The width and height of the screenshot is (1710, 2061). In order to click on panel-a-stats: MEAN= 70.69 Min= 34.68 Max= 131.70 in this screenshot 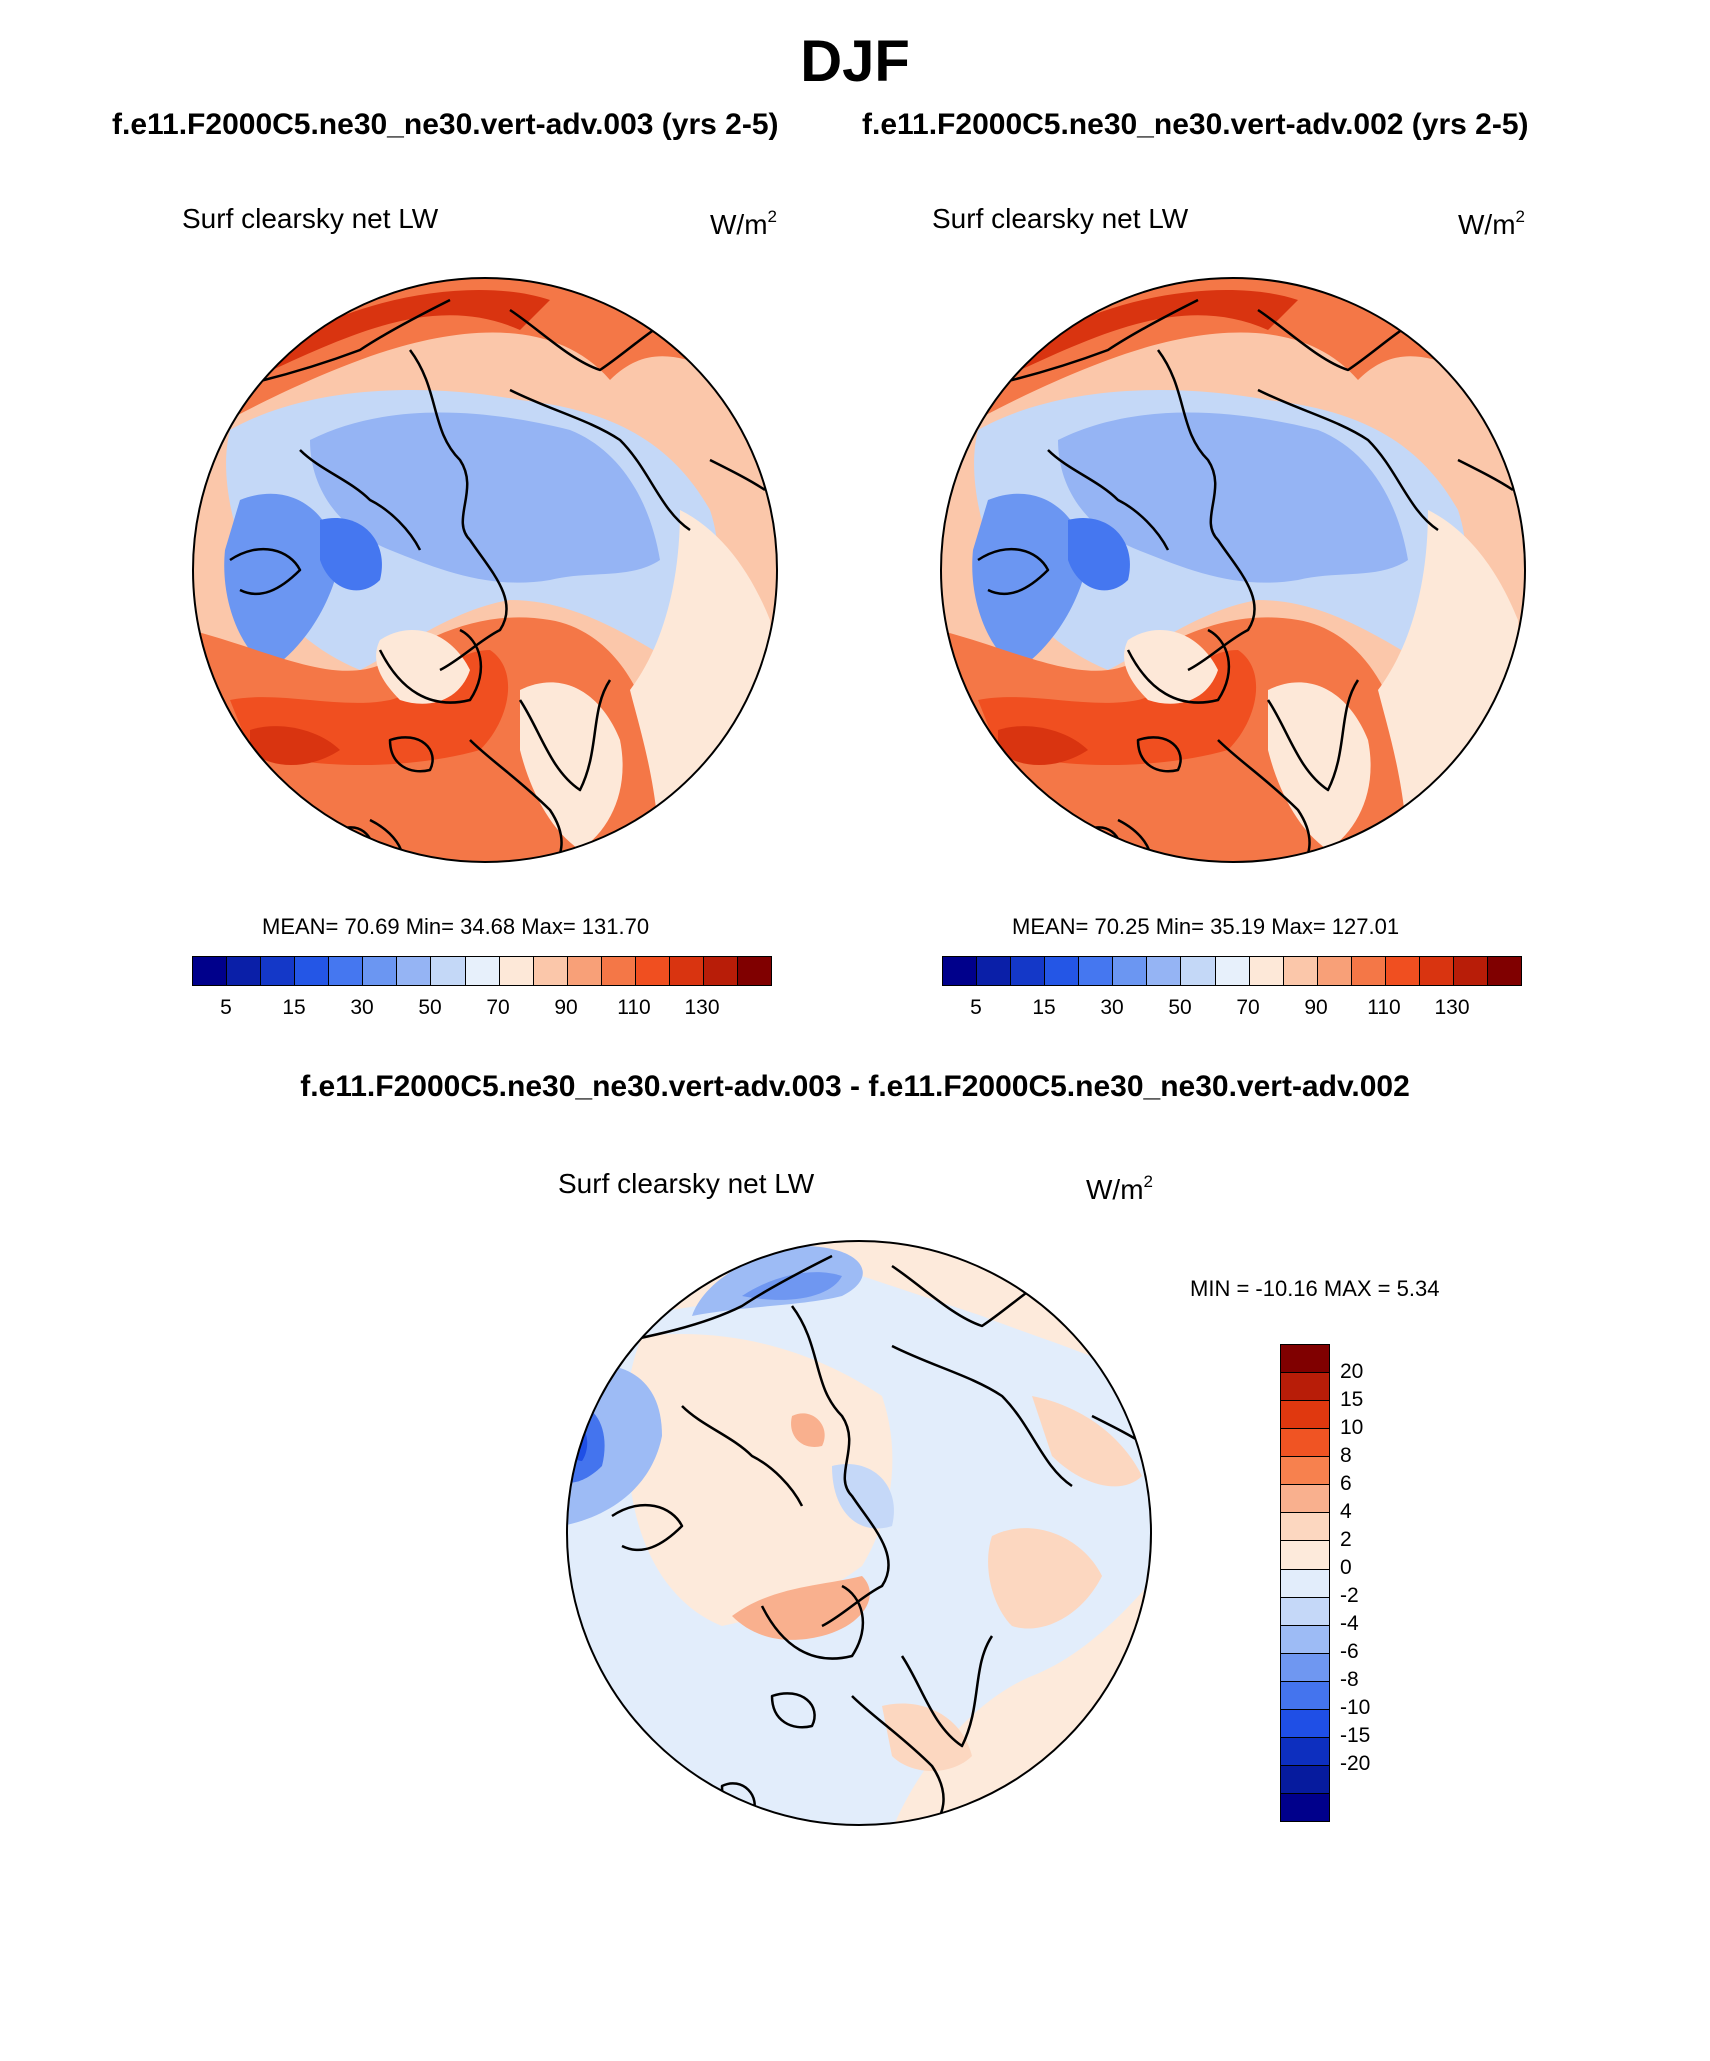, I will do `click(456, 926)`.